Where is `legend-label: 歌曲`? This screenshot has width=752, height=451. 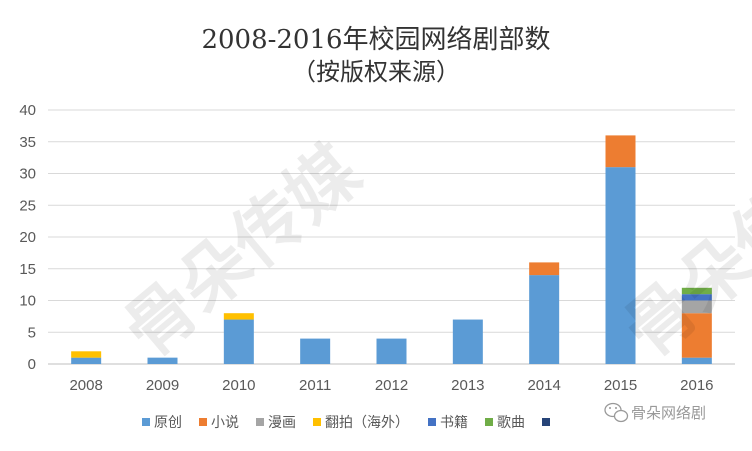
legend-label: 歌曲 is located at coordinates (511, 423).